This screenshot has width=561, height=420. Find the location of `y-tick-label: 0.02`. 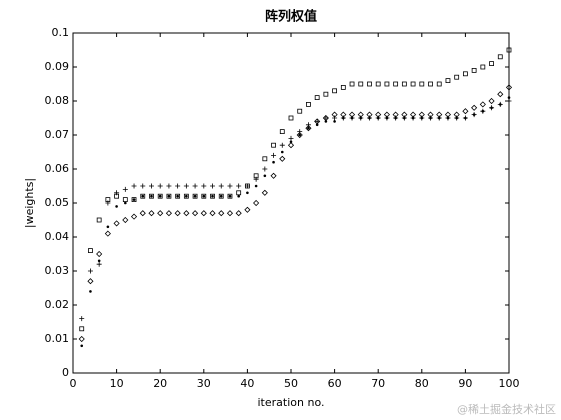

y-tick-label: 0.02 is located at coordinates (57, 304).